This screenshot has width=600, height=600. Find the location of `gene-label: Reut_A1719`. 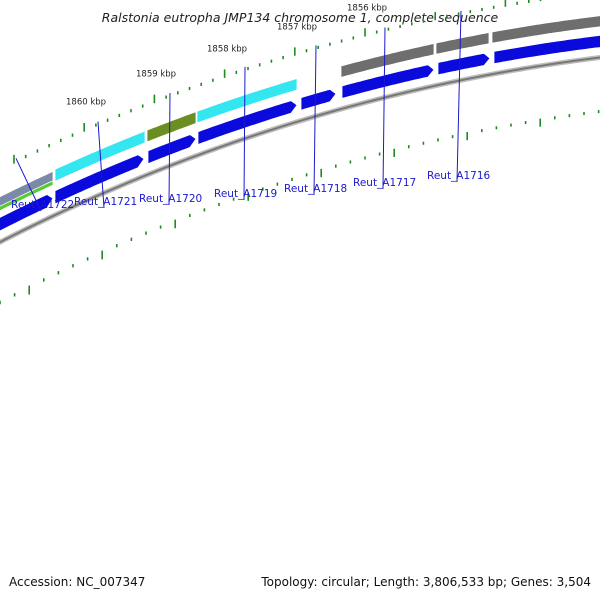

gene-label: Reut_A1719 is located at coordinates (245, 194).